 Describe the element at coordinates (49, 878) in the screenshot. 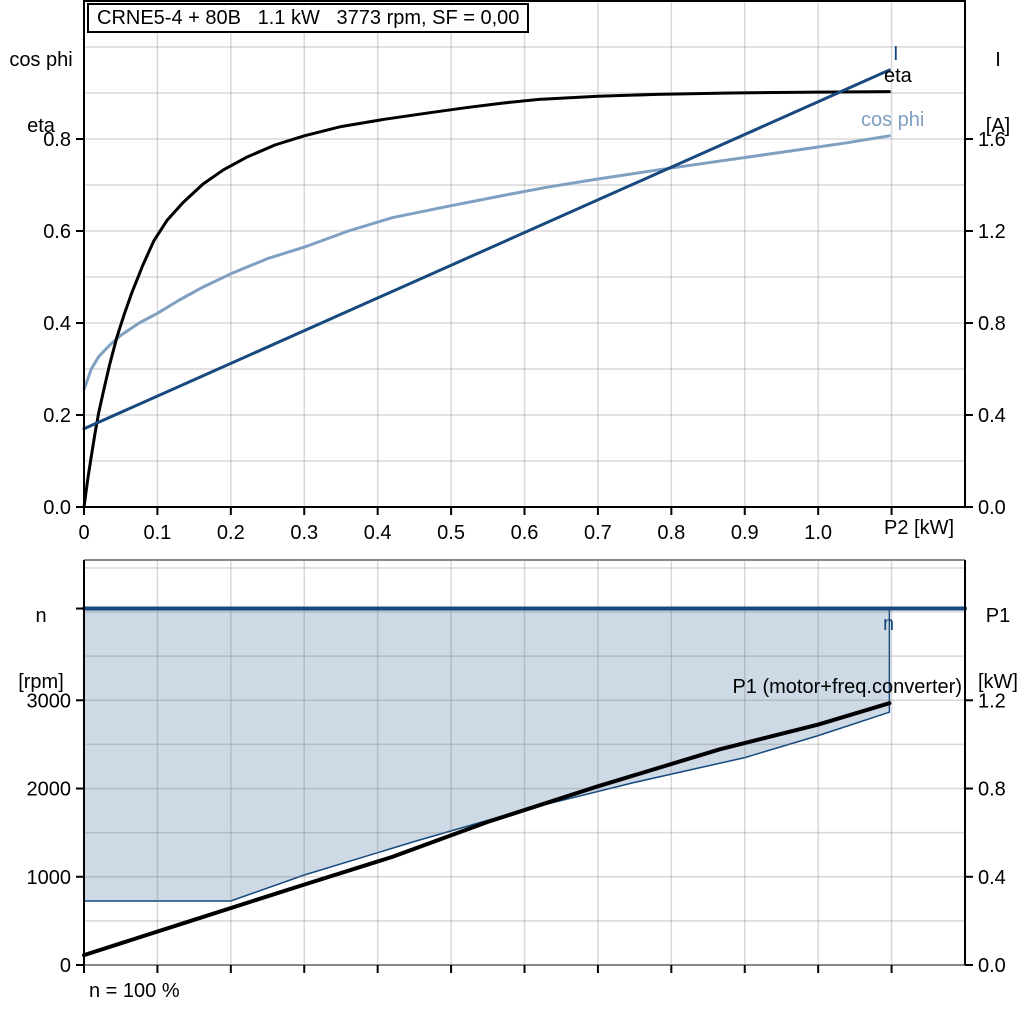

I see `svg-text: 1000` at that location.